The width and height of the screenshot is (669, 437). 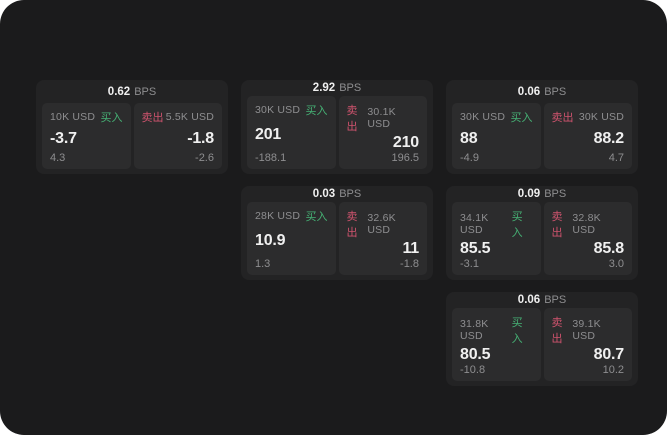 I want to click on sell-panel-top: 卖出 39.1K USD, so click(x=588, y=330).